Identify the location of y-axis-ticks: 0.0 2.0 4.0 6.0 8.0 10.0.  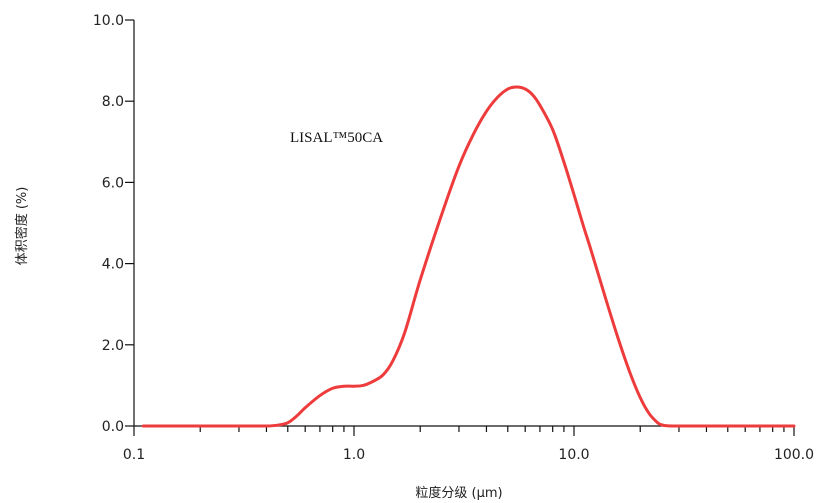
(113, 224).